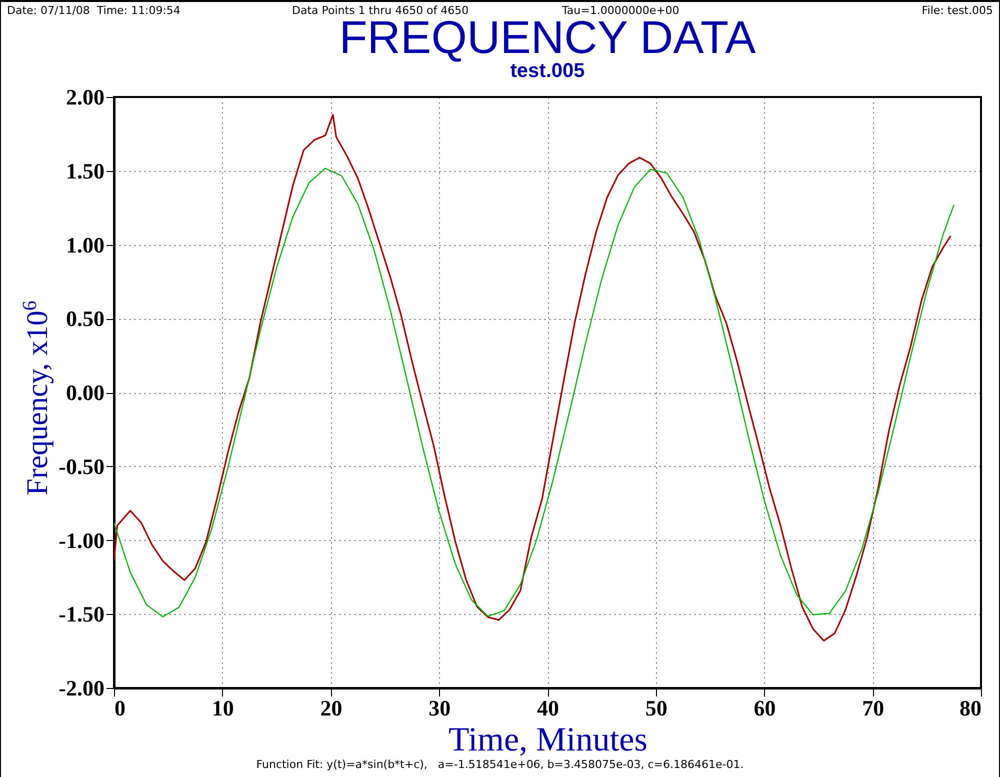  I want to click on y-tick-label: -2.00, so click(81, 688).